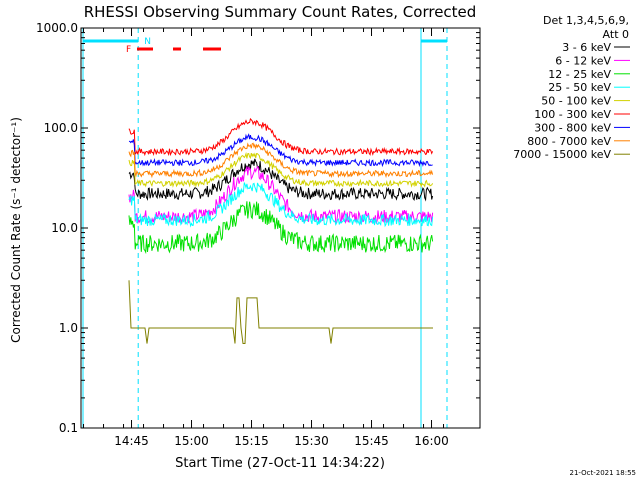  What do you see at coordinates (576, 101) in the screenshot?
I see `legend-label-4: 50 - 100 keV` at bounding box center [576, 101].